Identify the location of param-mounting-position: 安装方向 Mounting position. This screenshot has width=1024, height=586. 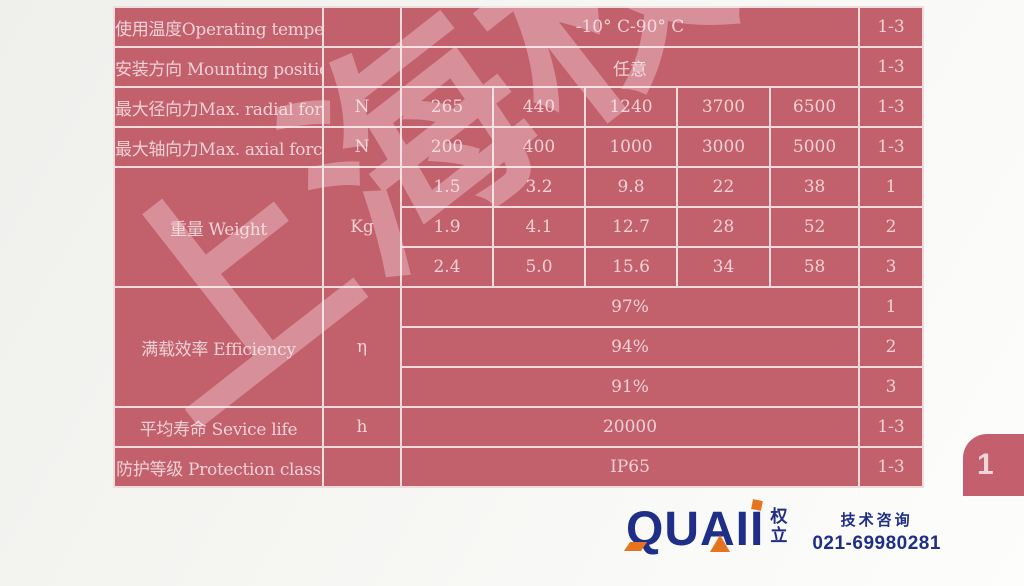
(218, 67).